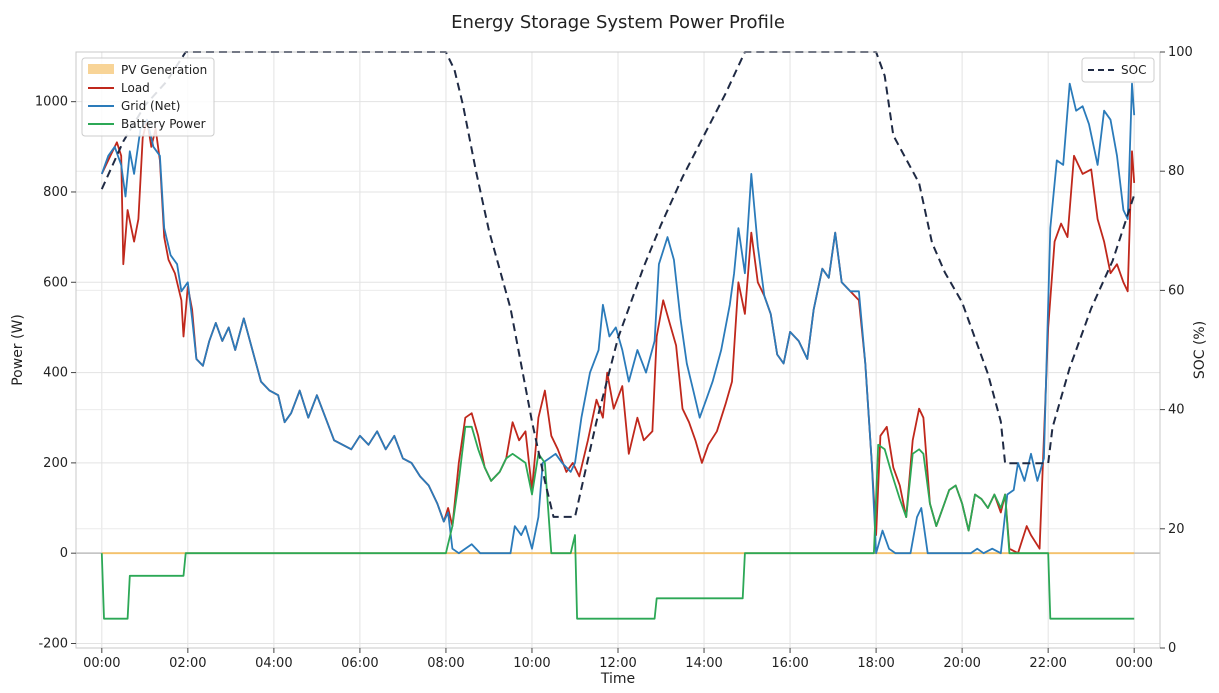  Describe the element at coordinates (1176, 410) in the screenshot. I see `y2-tick-label: 40` at that location.